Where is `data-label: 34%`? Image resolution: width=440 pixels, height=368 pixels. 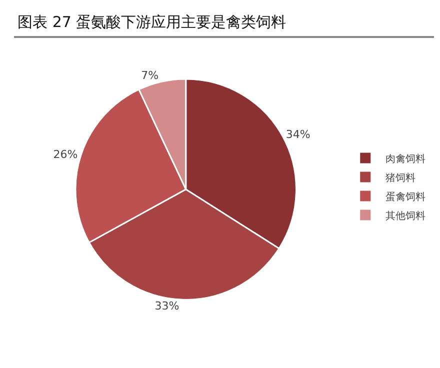
data-label: 34% is located at coordinates (298, 135).